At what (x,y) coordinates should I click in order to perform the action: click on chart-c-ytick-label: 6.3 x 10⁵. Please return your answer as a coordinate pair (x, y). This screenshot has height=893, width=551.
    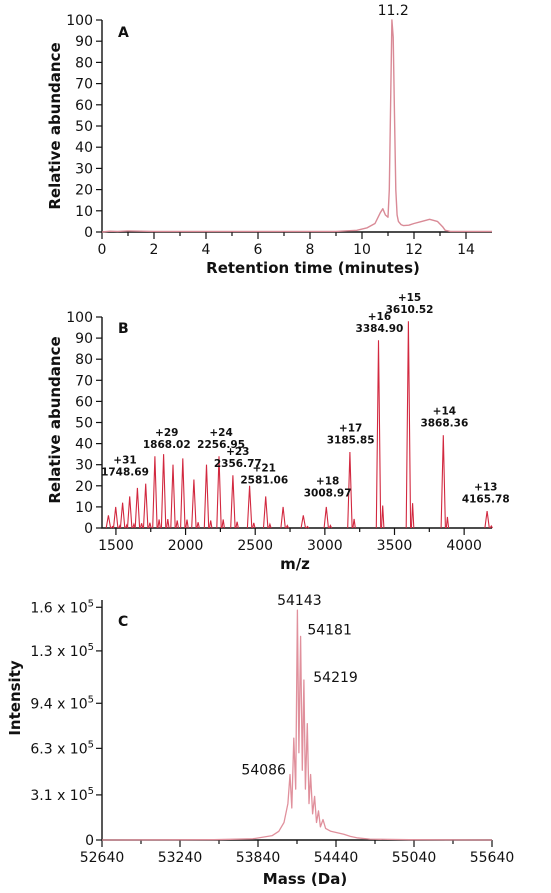
    Looking at the image, I should click on (62, 748).